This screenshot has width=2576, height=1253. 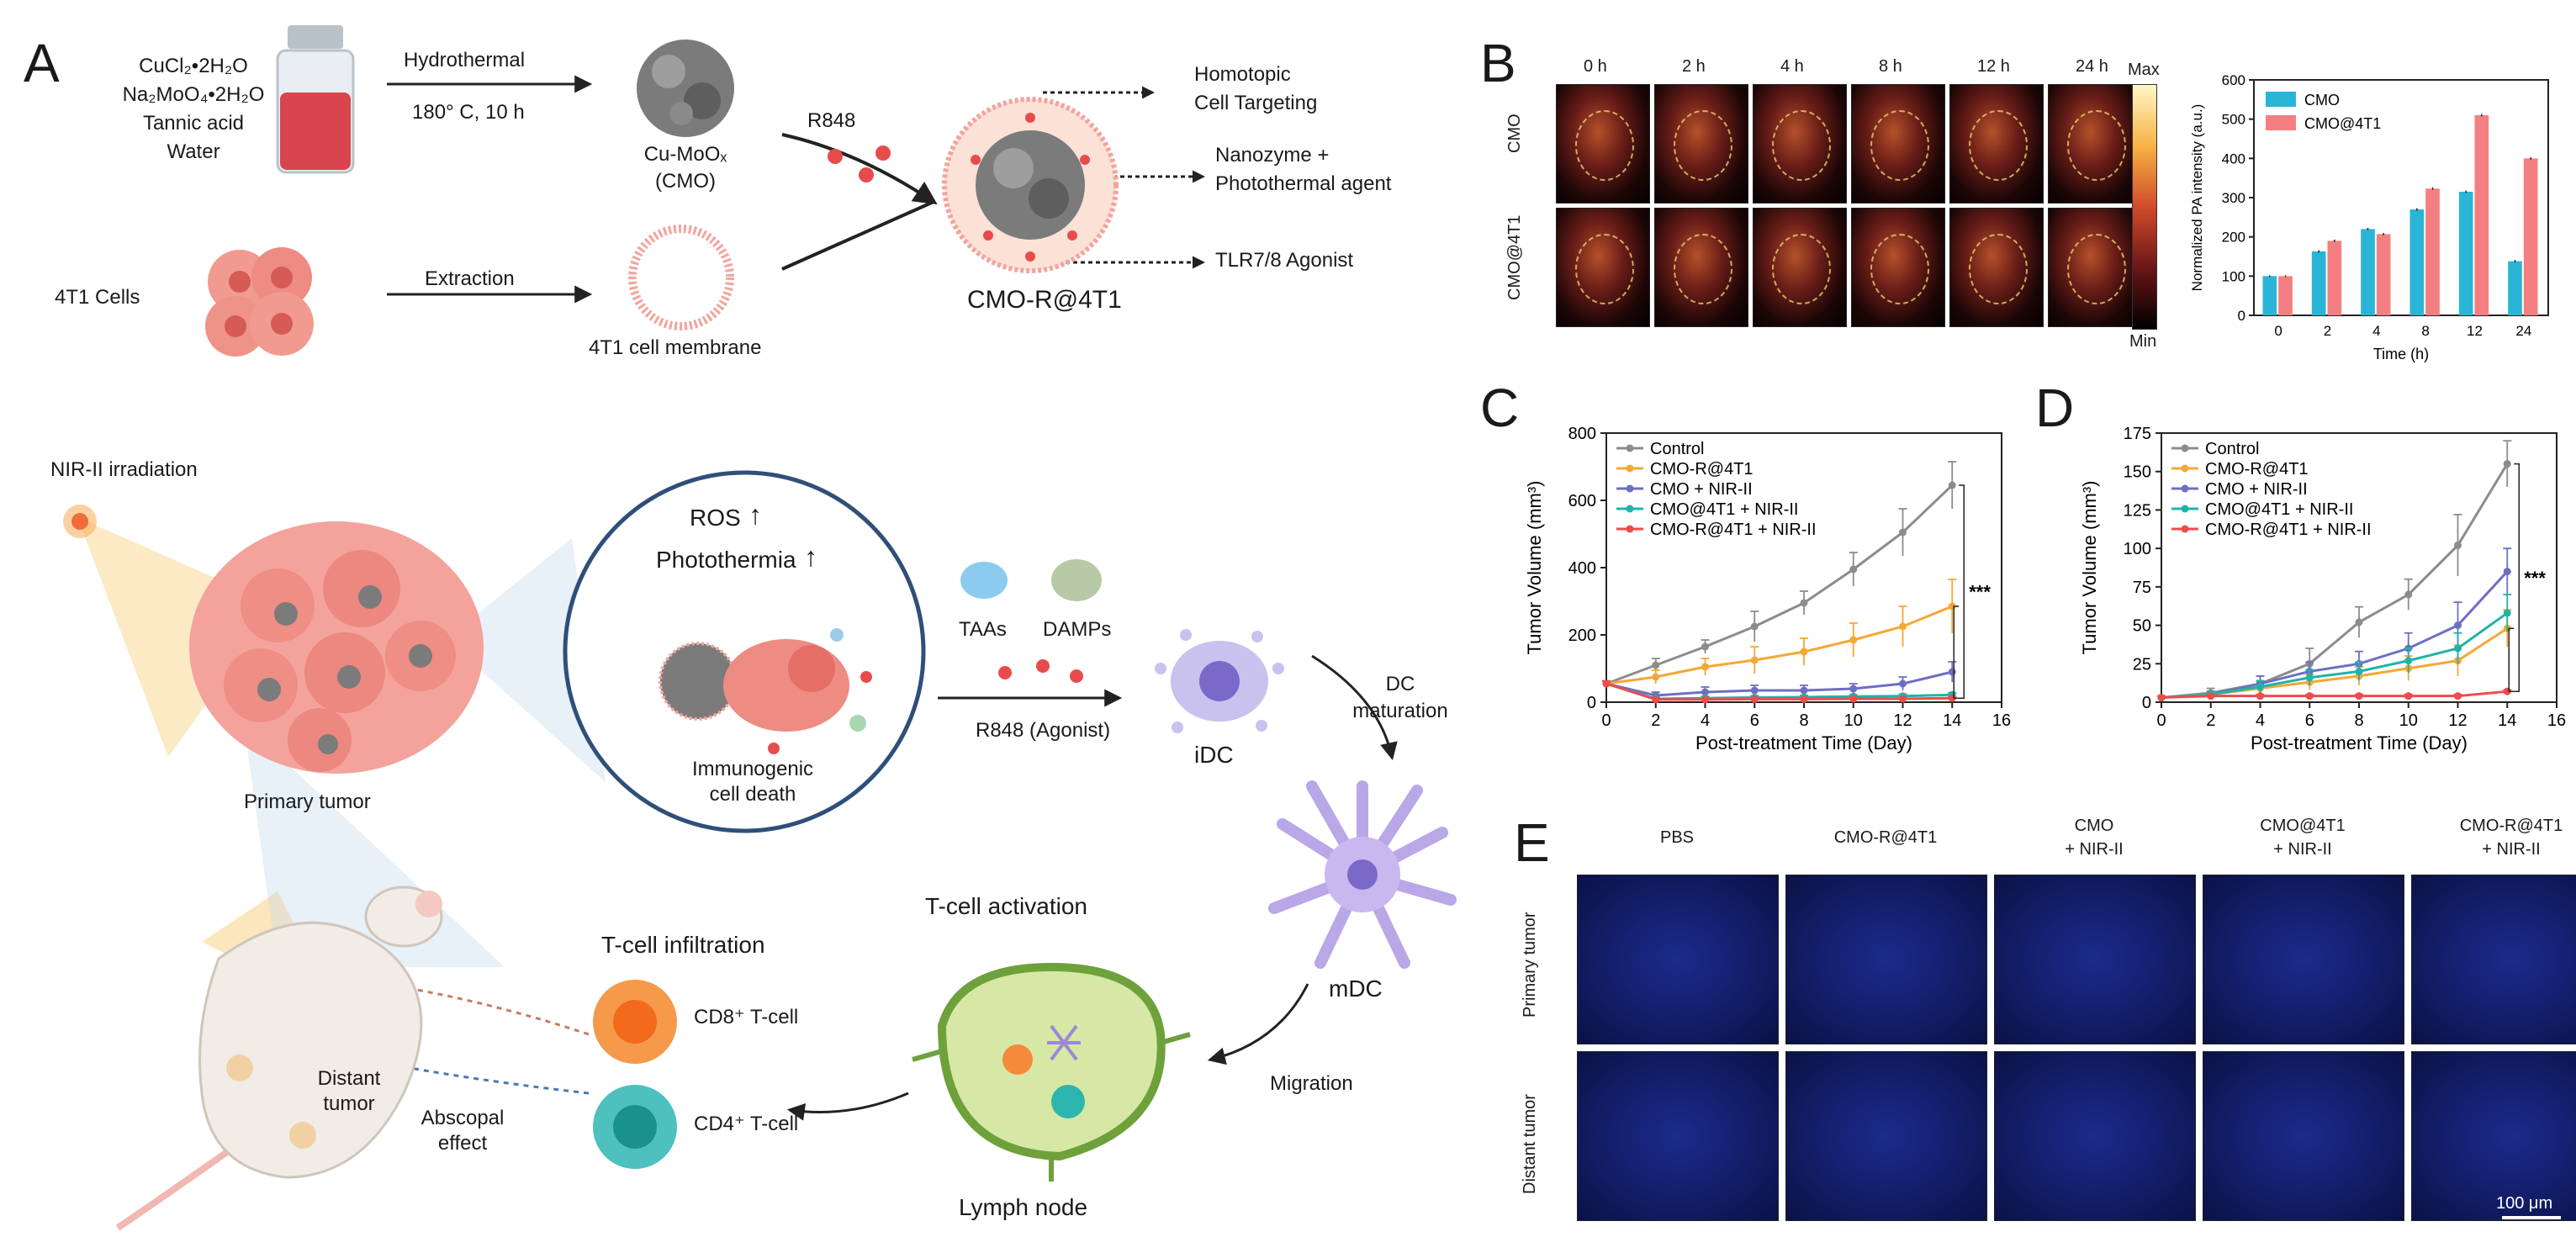 I want to click on product-label: CMO-R@4T1, so click(x=1044, y=300).